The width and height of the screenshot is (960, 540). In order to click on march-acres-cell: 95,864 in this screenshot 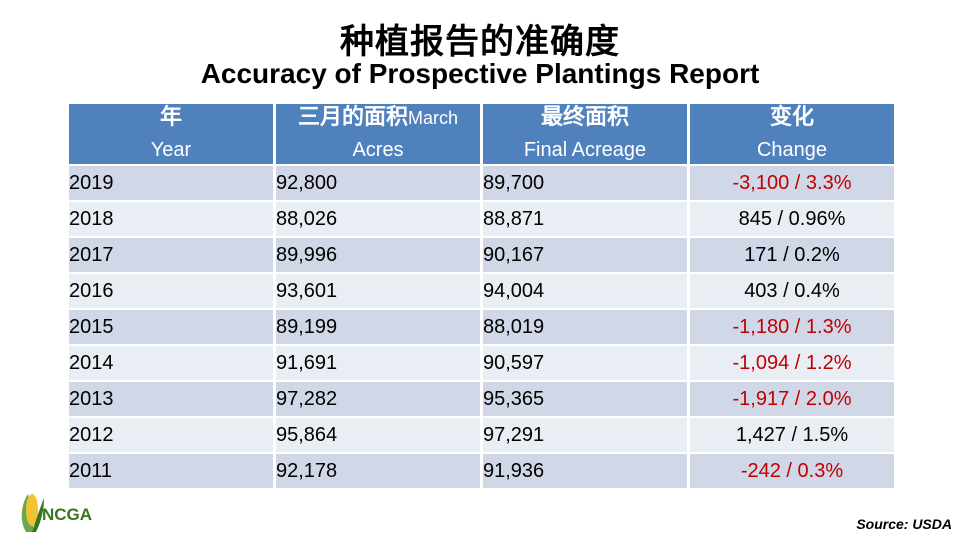, I will do `click(378, 435)`.